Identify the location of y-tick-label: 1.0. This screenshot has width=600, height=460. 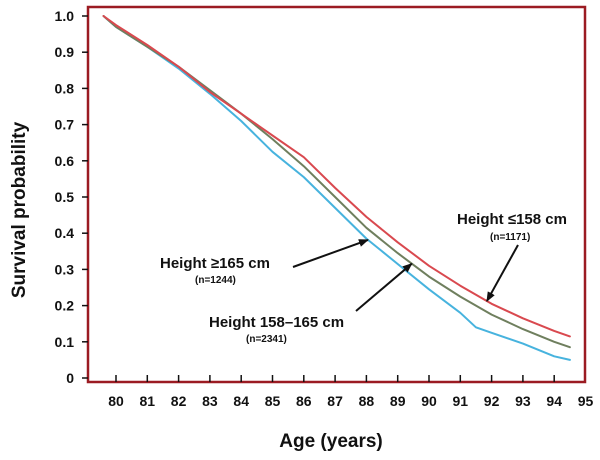
(65, 16).